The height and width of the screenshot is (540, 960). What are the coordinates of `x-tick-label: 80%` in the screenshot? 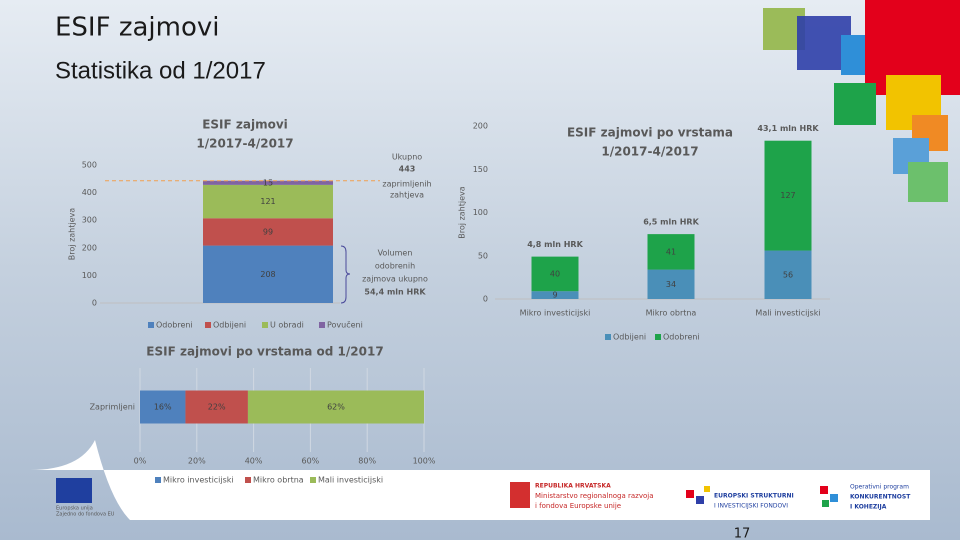 It's located at (367, 461).